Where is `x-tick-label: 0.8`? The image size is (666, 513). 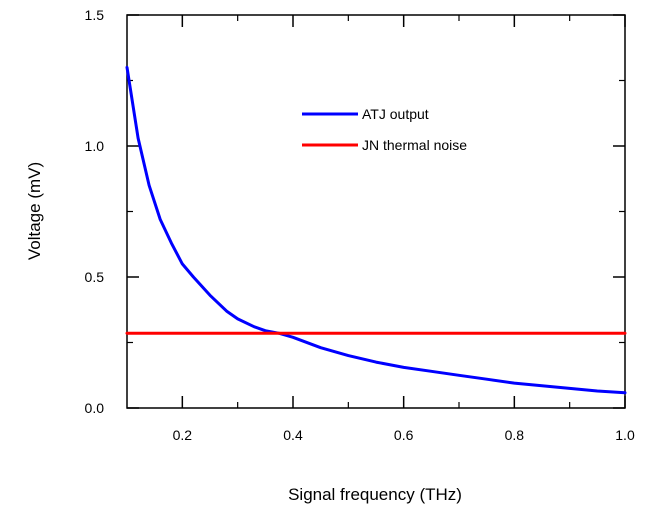 x-tick-label: 0.8 is located at coordinates (515, 435).